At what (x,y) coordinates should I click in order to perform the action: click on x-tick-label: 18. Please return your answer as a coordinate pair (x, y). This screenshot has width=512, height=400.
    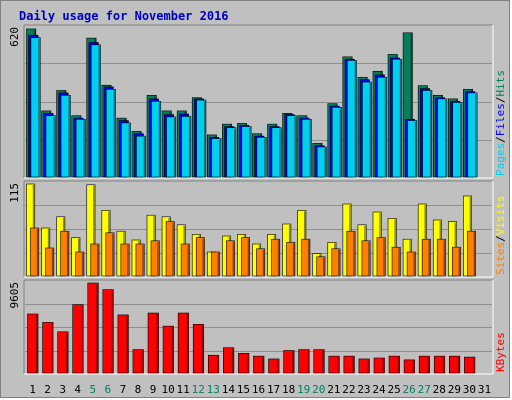
    Looking at the image, I should click on (288, 389).